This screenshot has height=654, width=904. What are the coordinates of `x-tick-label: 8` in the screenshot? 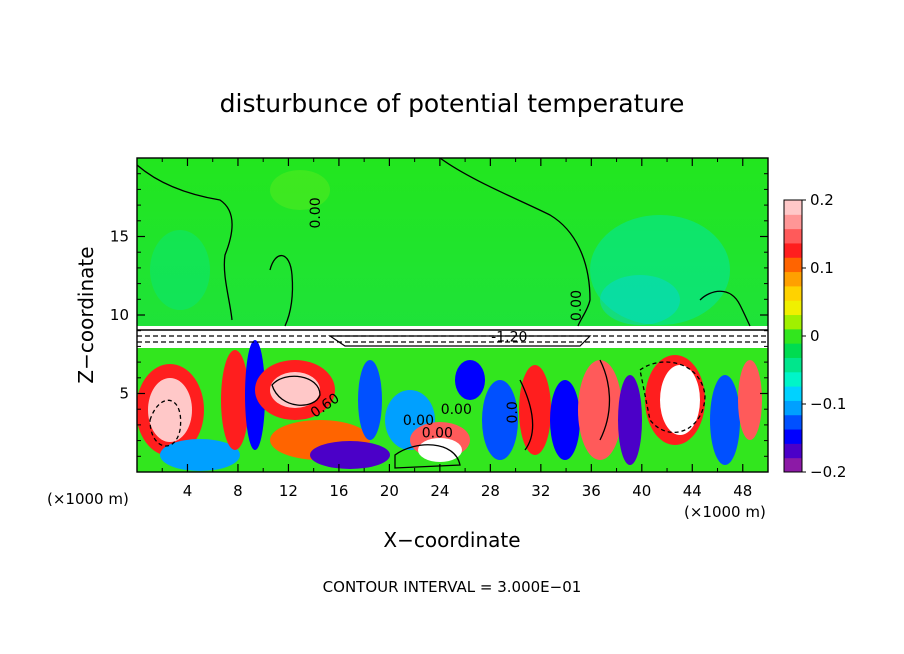 It's located at (238, 491).